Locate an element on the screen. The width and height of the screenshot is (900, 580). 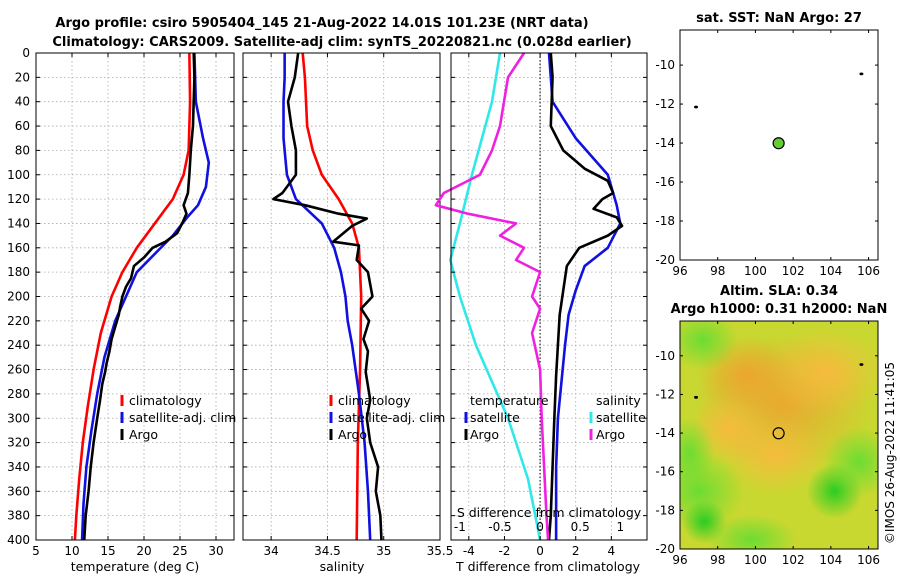
y-tick-label: 20 is located at coordinates (22, 77).